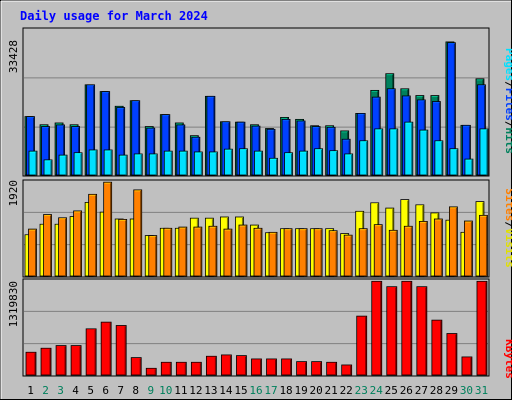  What do you see at coordinates (507, 104) in the screenshot?
I see `ylabel-files: Files` at bounding box center [507, 104].